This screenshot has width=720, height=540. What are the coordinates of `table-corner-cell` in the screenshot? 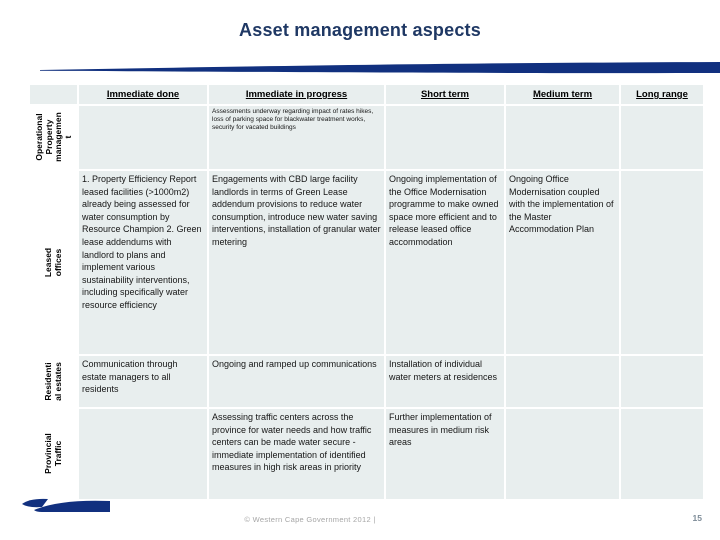 It's located at (53, 94).